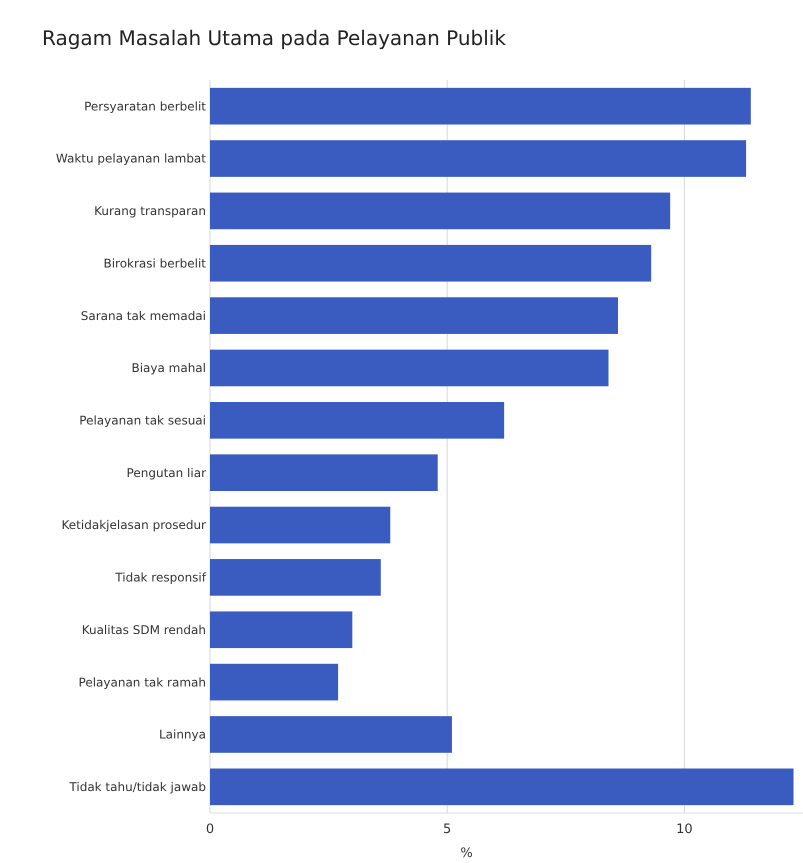  I want to click on y-tick-label: Kurang transparan, so click(150, 211).